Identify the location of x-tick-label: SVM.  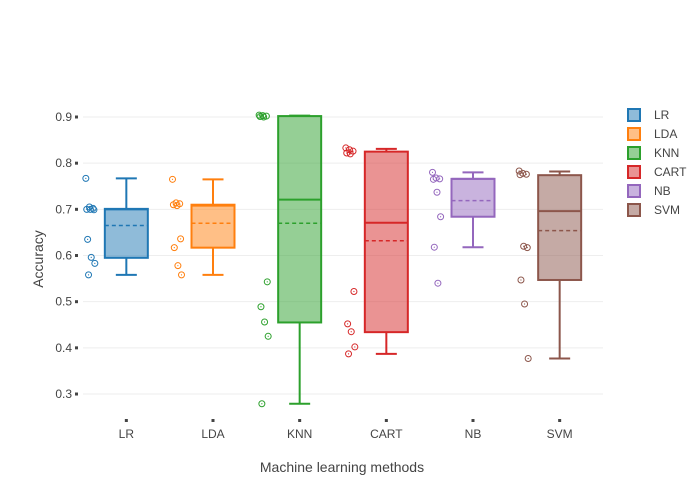
(560, 434).